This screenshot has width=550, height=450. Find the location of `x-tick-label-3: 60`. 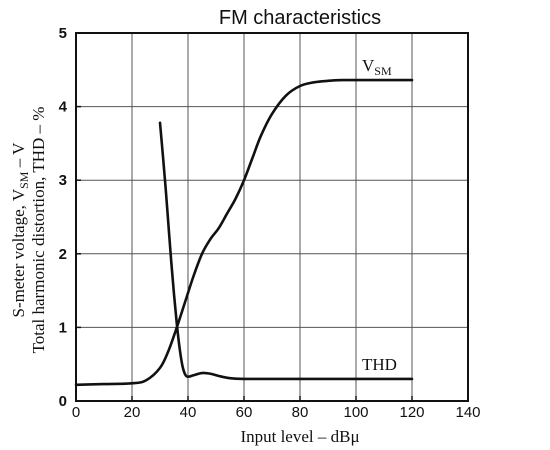

x-tick-label-3: 60 is located at coordinates (244, 412).